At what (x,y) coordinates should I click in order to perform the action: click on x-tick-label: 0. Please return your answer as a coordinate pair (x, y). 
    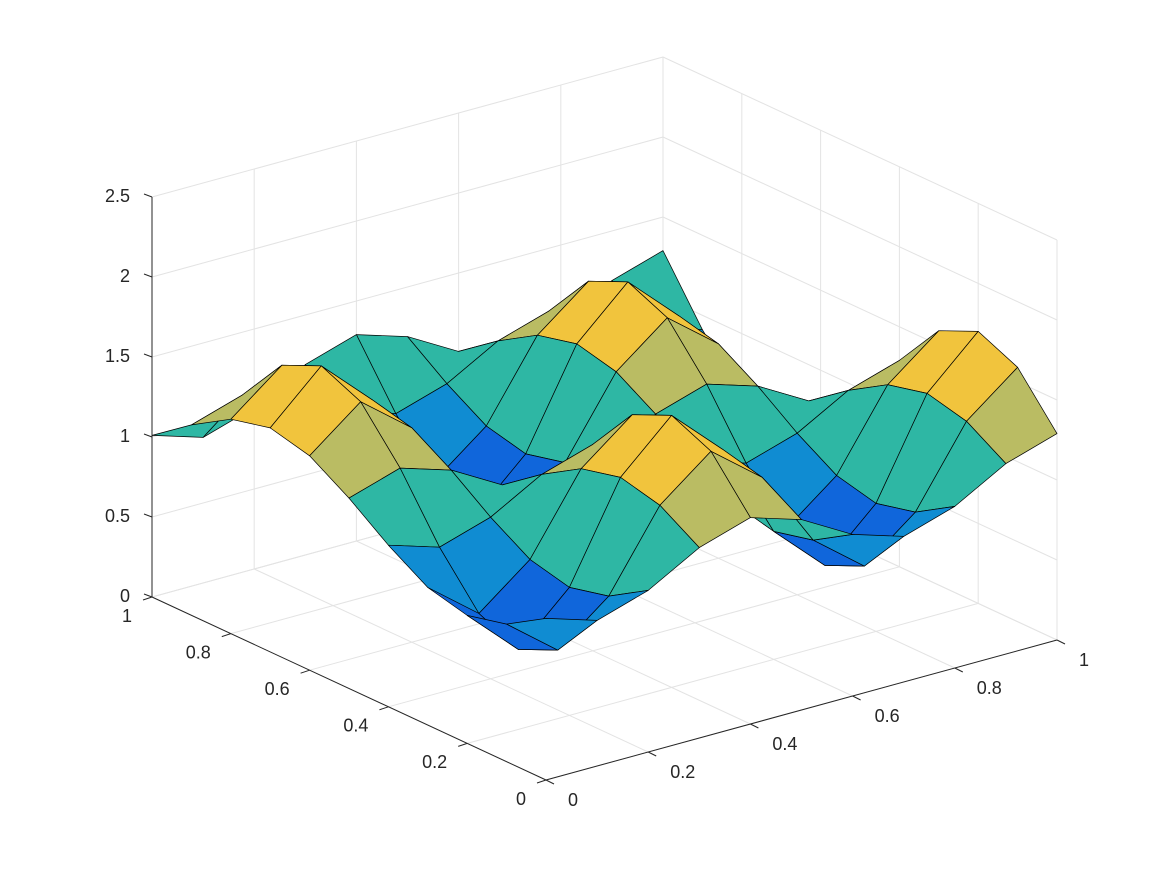
    Looking at the image, I should click on (573, 800).